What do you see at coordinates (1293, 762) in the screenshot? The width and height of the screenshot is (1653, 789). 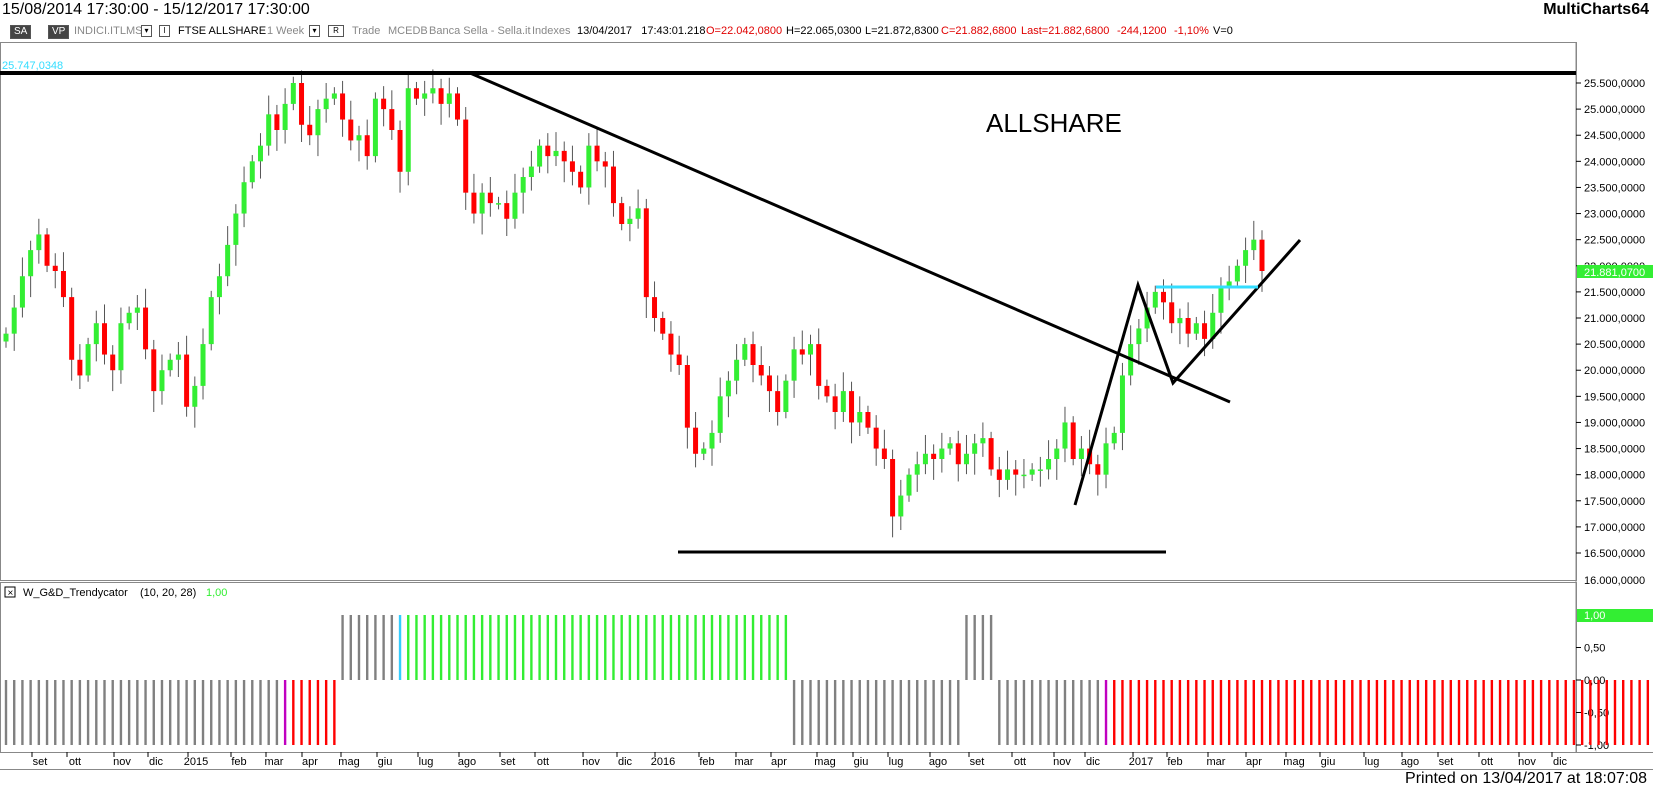 I see `time-tick-label: mag` at bounding box center [1293, 762].